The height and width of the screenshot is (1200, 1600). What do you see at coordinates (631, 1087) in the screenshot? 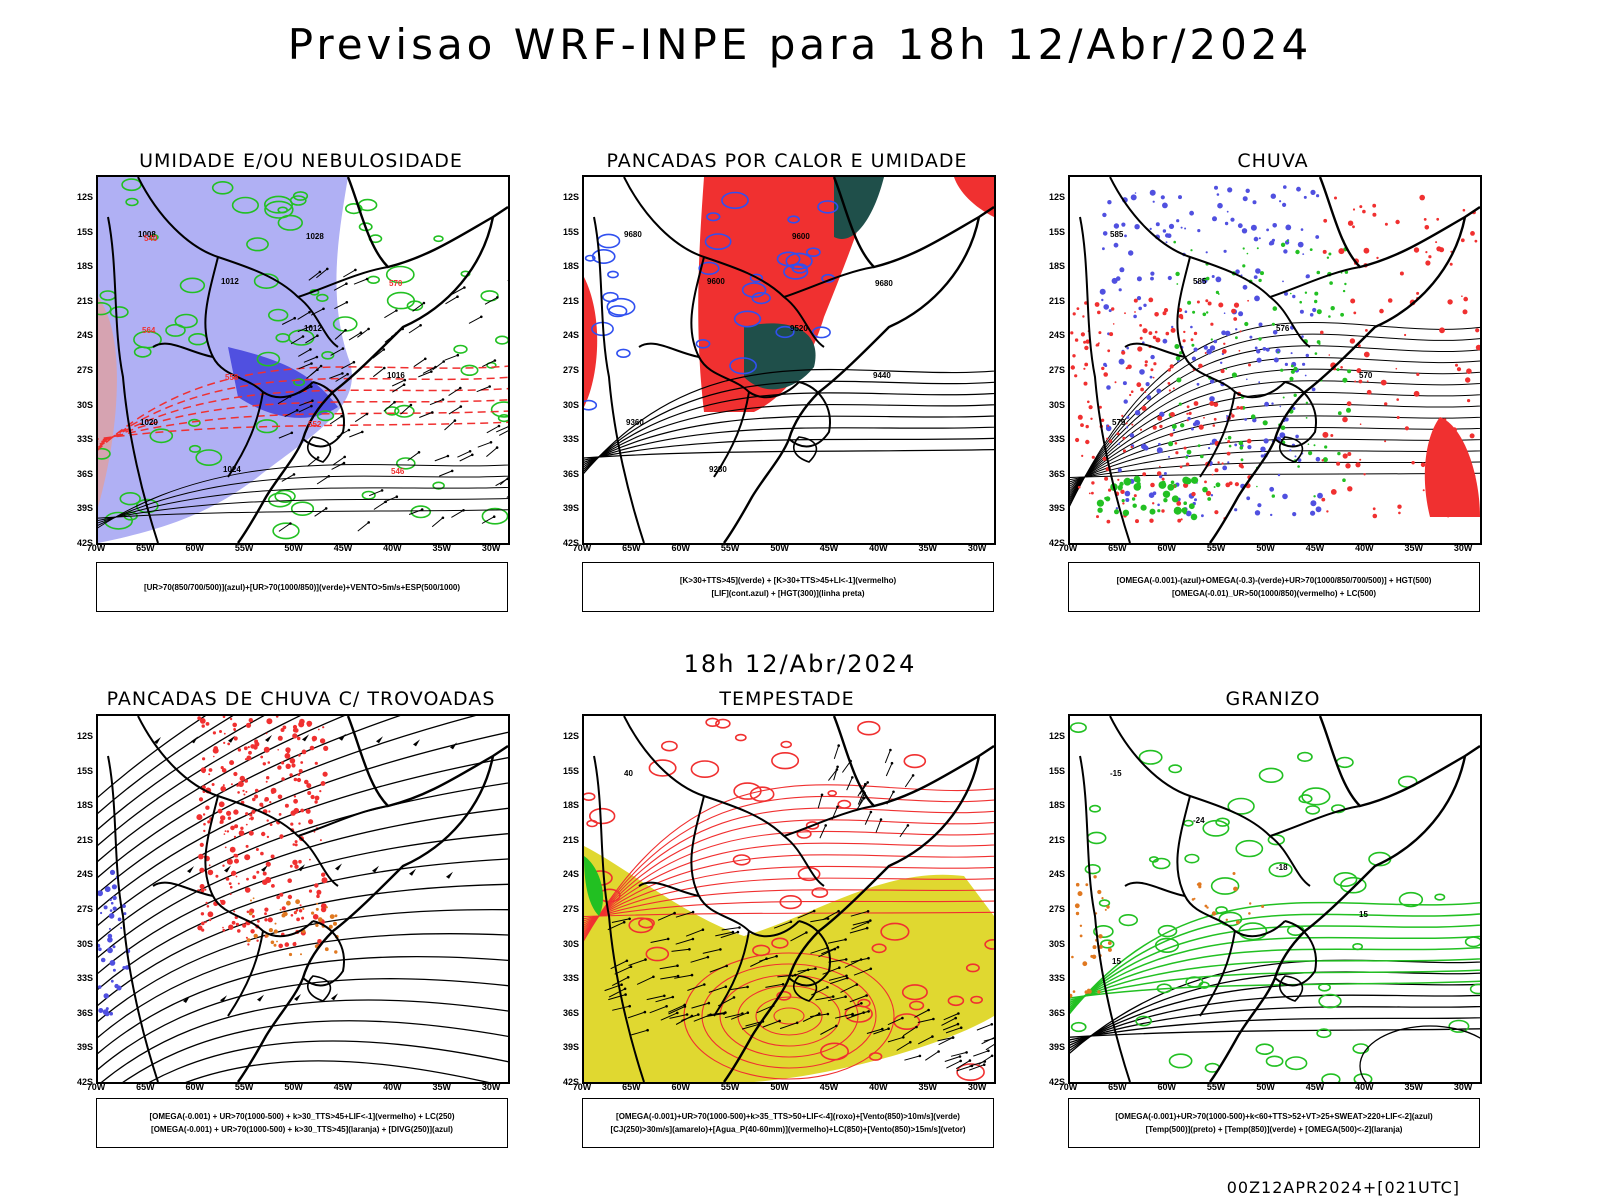
I see `lon-tick-label: 65W` at bounding box center [631, 1087].